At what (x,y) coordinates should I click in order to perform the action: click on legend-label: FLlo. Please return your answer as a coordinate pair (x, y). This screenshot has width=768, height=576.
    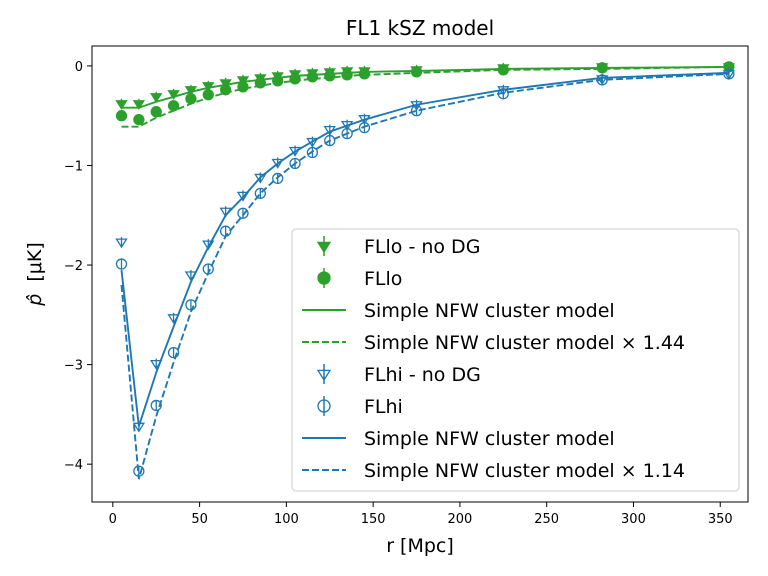
    Looking at the image, I should click on (383, 279).